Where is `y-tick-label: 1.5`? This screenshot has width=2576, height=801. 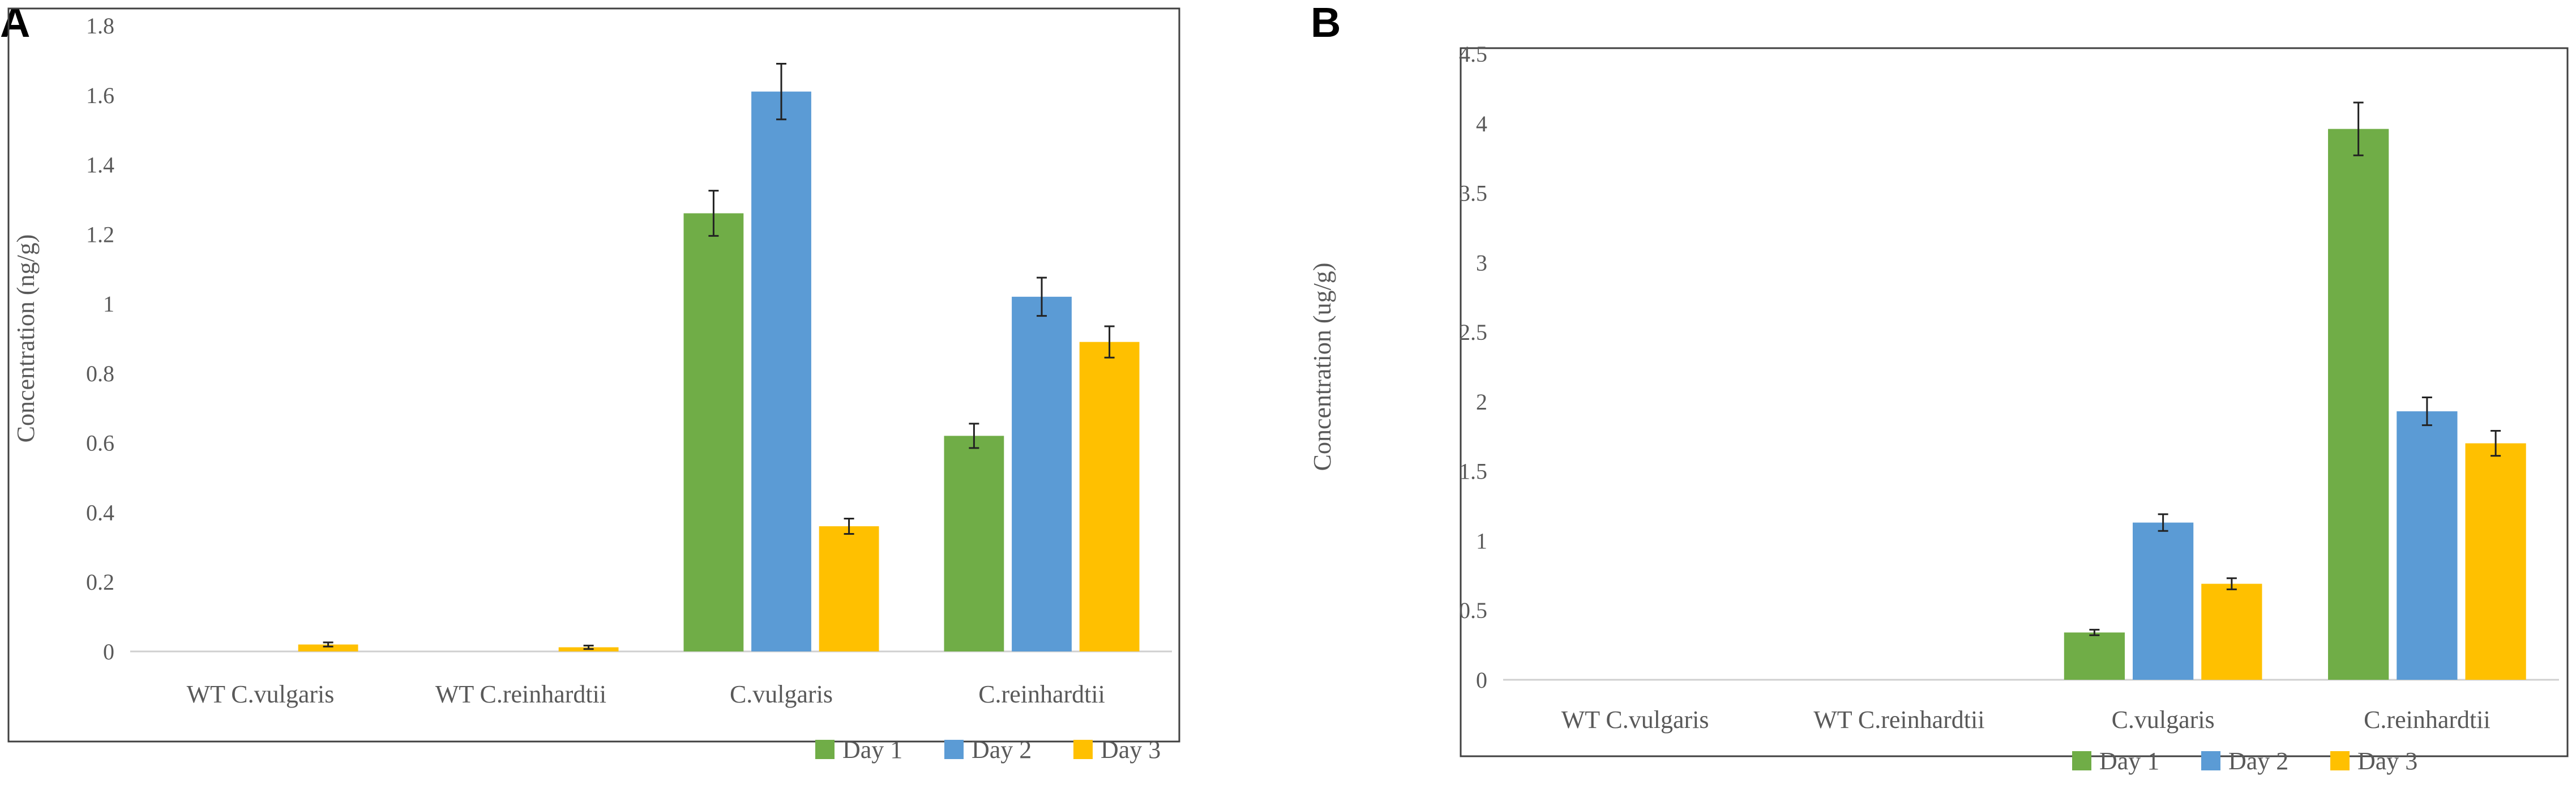
y-tick-label: 1.5 is located at coordinates (1473, 471).